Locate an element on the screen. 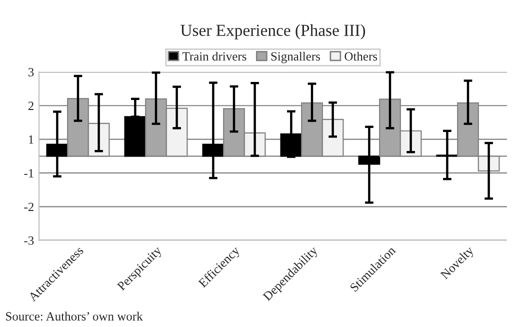  y-tick-label: -3 is located at coordinates (29, 240).